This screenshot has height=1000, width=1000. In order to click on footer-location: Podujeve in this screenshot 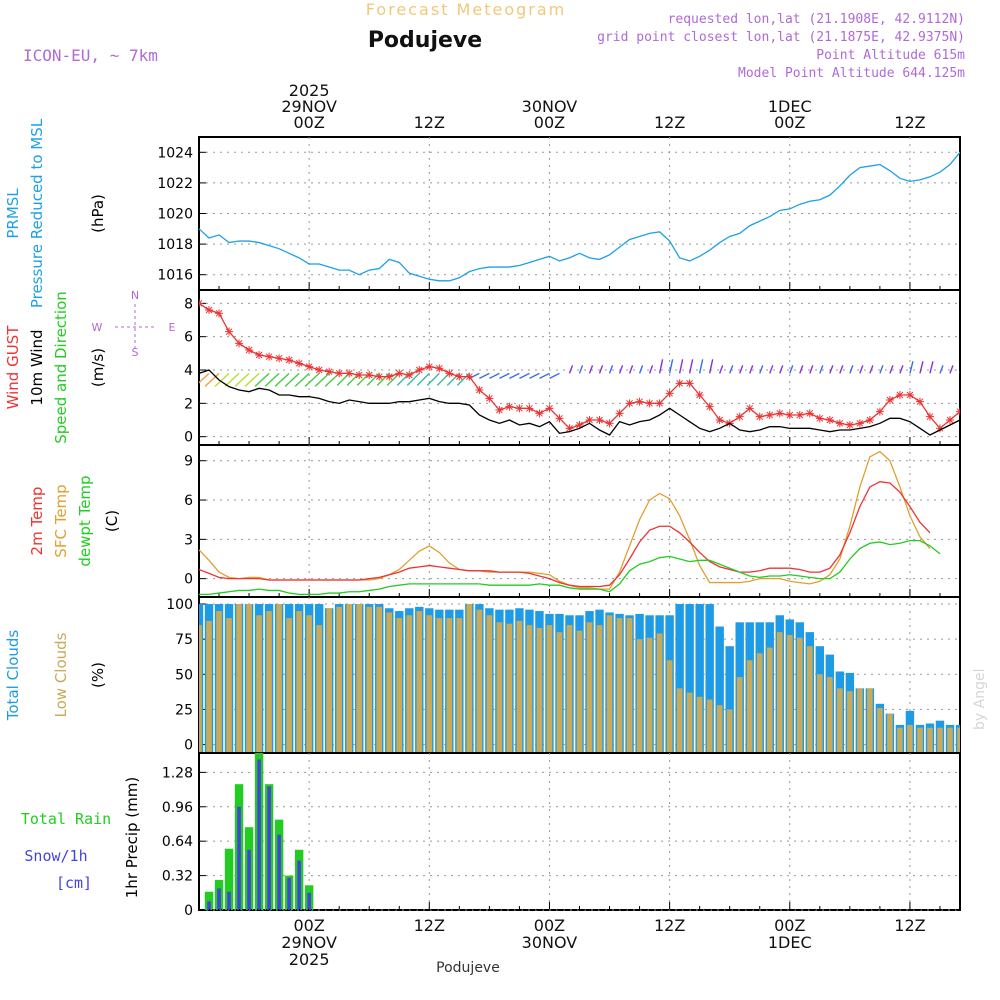, I will do `click(468, 968)`.